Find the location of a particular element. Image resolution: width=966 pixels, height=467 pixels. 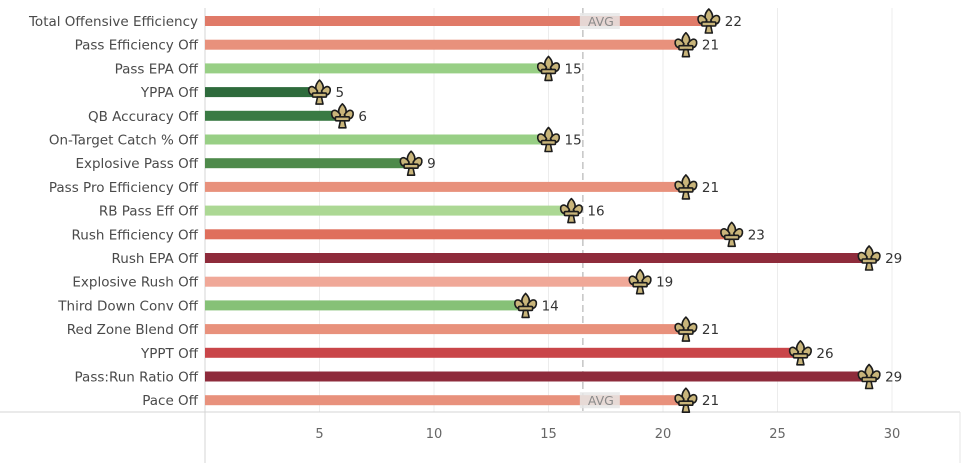

category-label: QB Accuracy Off is located at coordinates (143, 117).